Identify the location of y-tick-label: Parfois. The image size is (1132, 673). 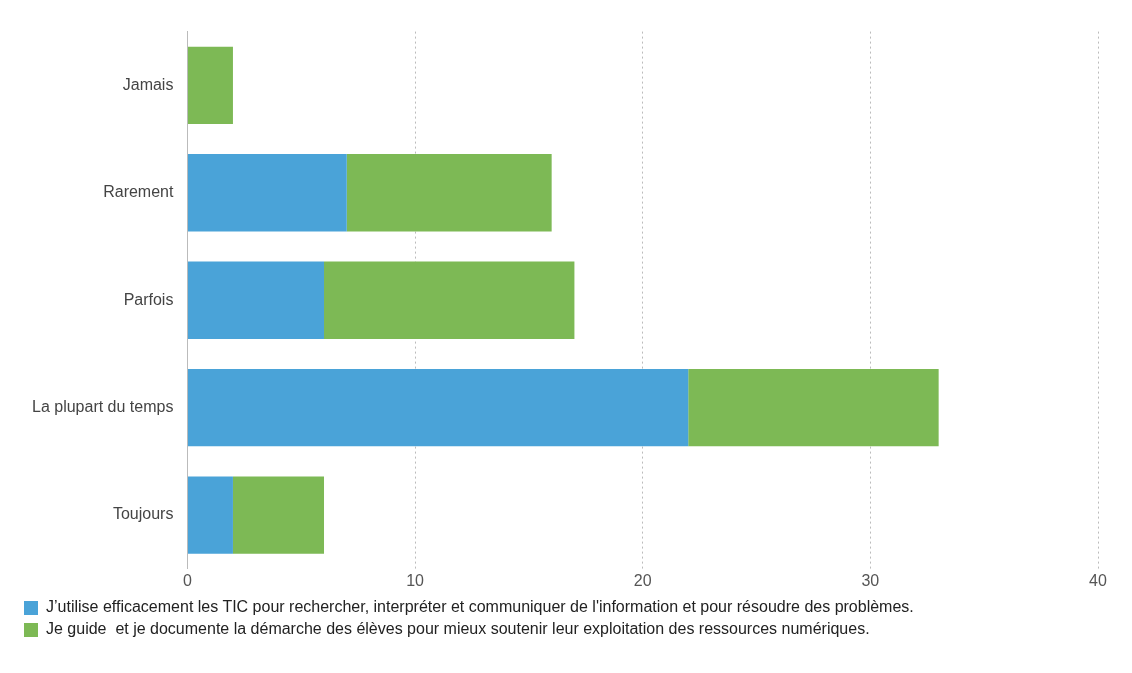
(148, 299).